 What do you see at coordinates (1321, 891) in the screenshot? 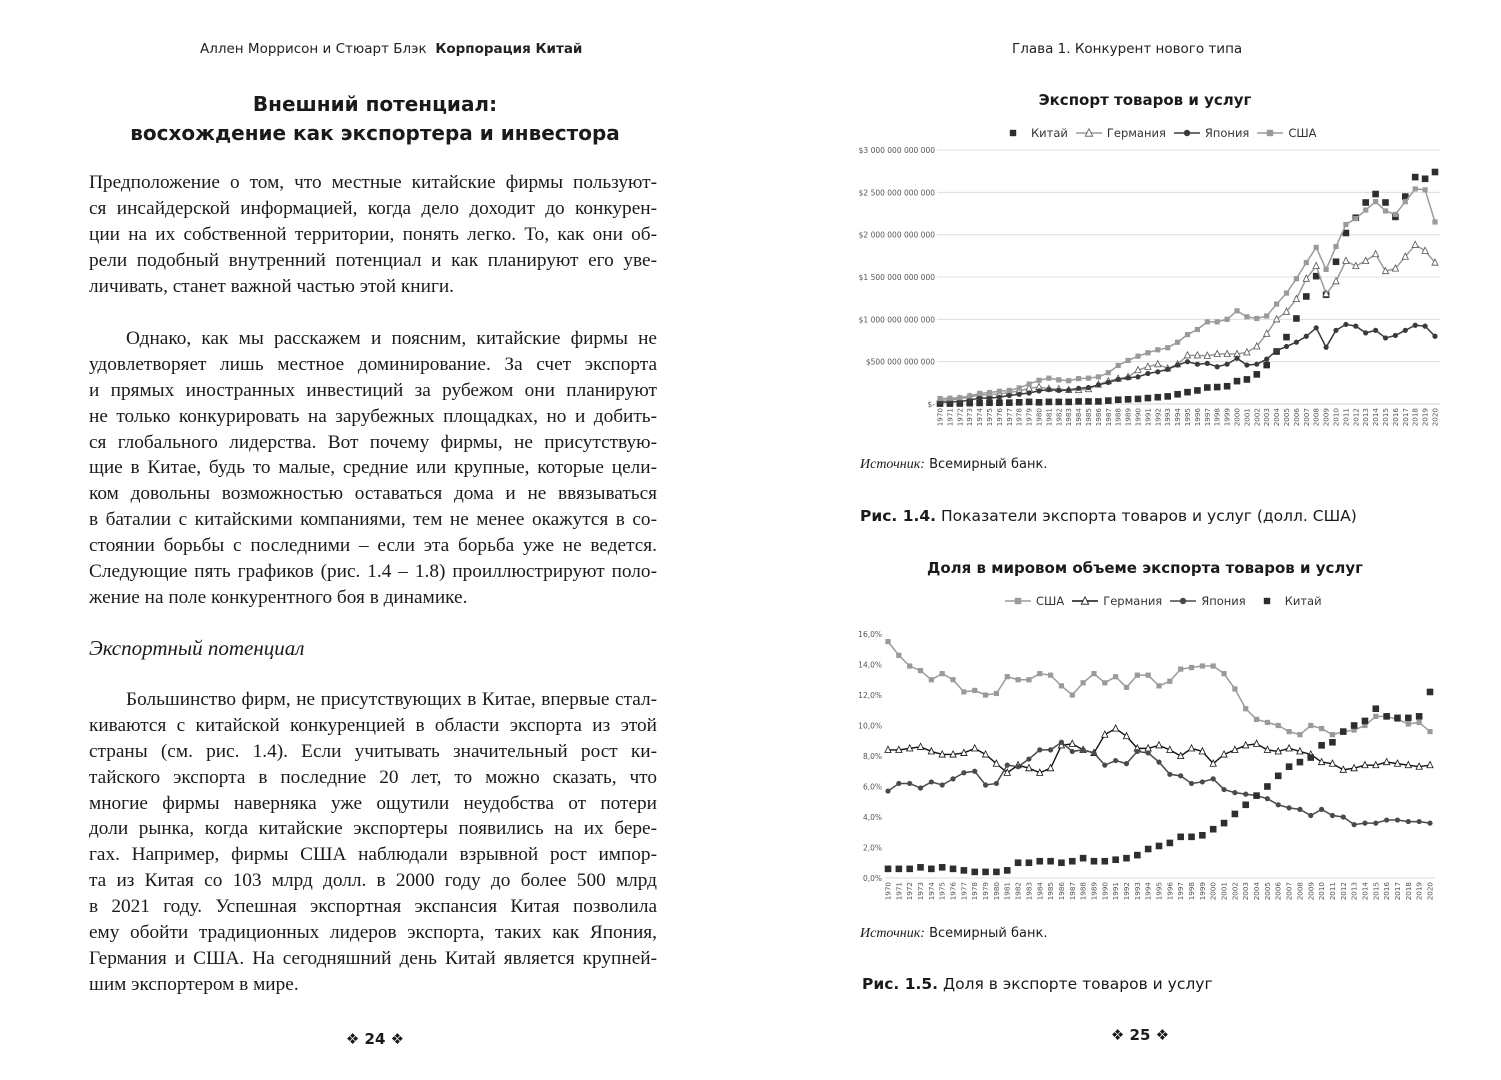
I see `x-tick-label: 2010` at bounding box center [1321, 891].